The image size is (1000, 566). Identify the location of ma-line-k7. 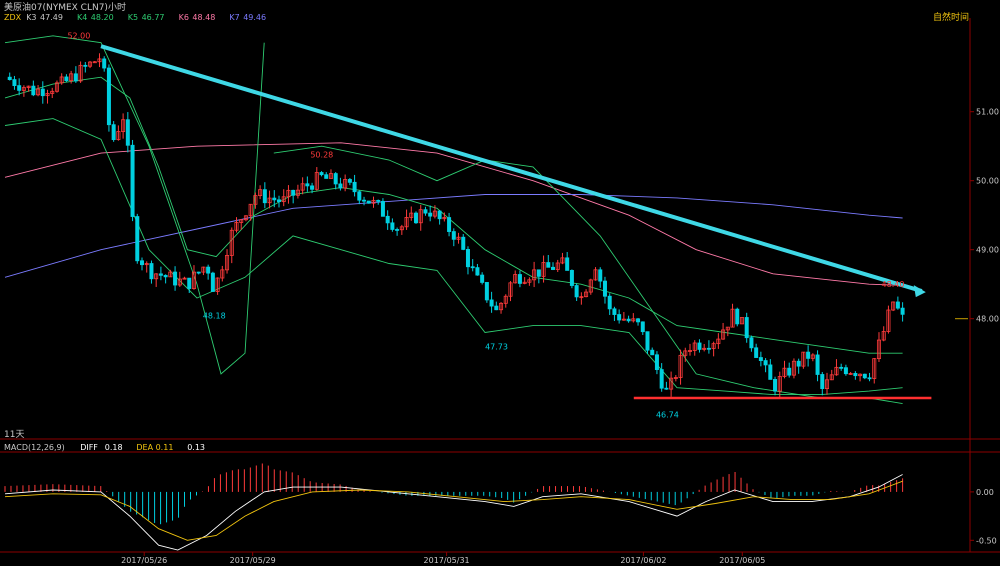
(453, 236).